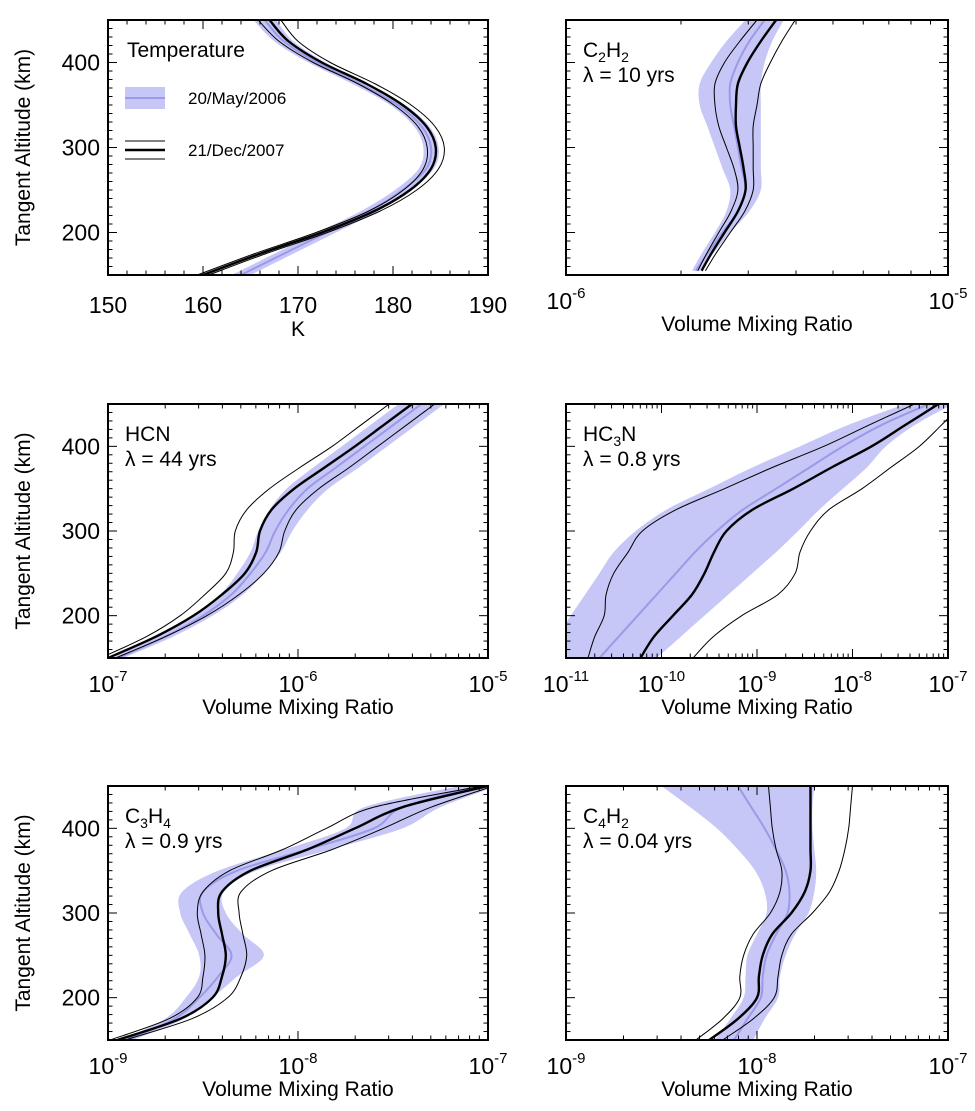 The width and height of the screenshot is (975, 1111). I want to click on line-2007-lower-c2h2, so click(727, 145).